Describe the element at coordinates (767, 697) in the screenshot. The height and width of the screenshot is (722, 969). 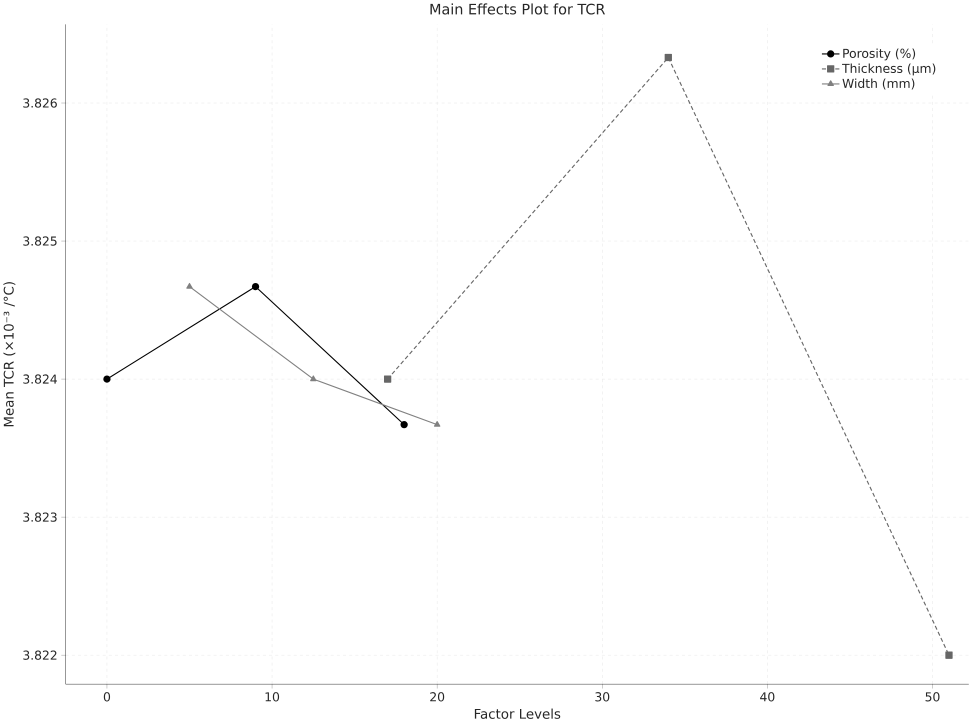
I see `x-tick-label: 40` at that location.